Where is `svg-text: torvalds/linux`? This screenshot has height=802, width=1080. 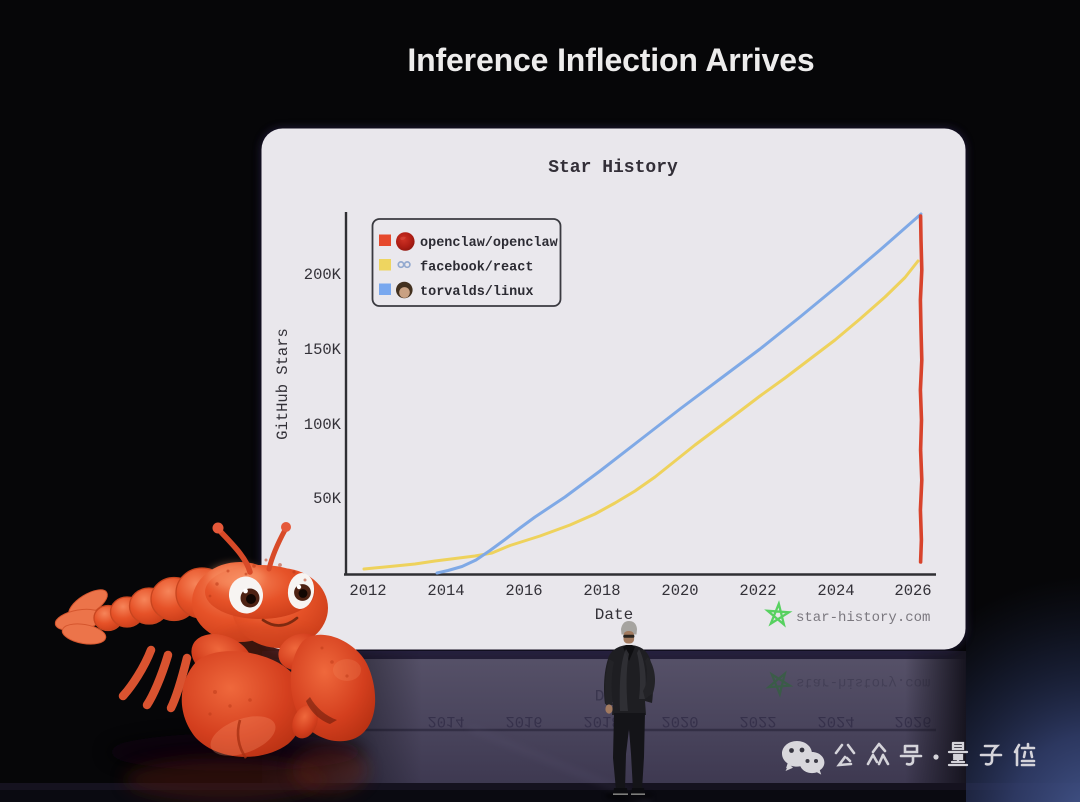
svg-text: torvalds/linux is located at coordinates (476, 292).